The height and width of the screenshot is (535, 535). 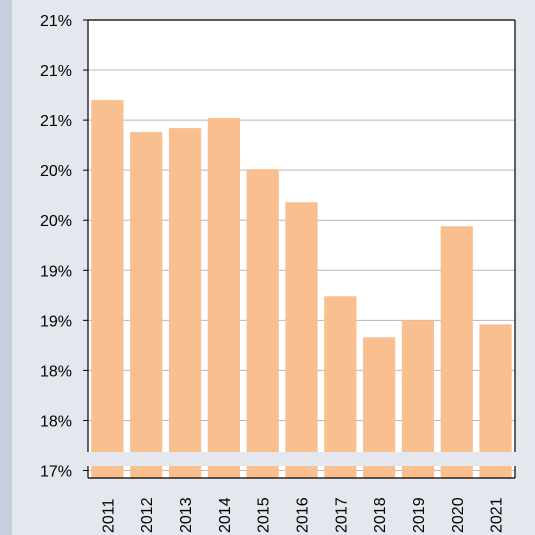 What do you see at coordinates (6, 267) in the screenshot?
I see `left-edge-strip` at bounding box center [6, 267].